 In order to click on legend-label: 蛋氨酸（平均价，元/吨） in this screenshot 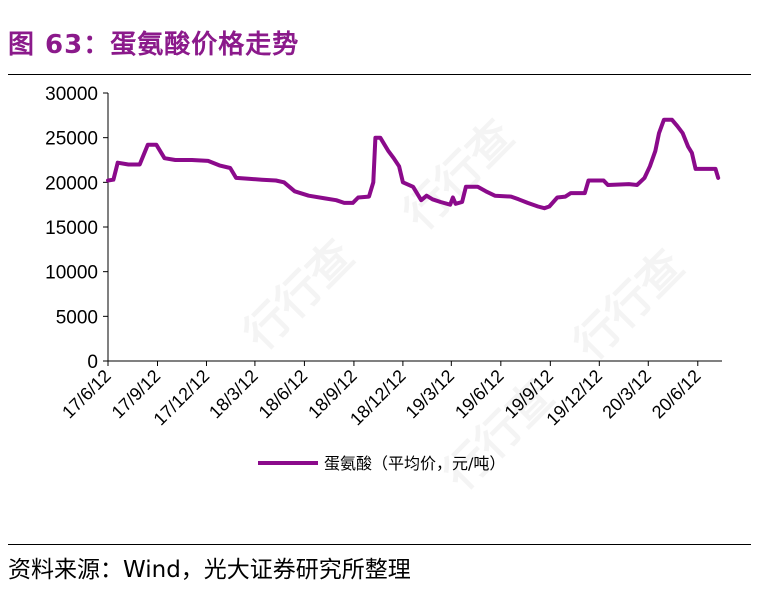, I will do `click(414, 463)`.